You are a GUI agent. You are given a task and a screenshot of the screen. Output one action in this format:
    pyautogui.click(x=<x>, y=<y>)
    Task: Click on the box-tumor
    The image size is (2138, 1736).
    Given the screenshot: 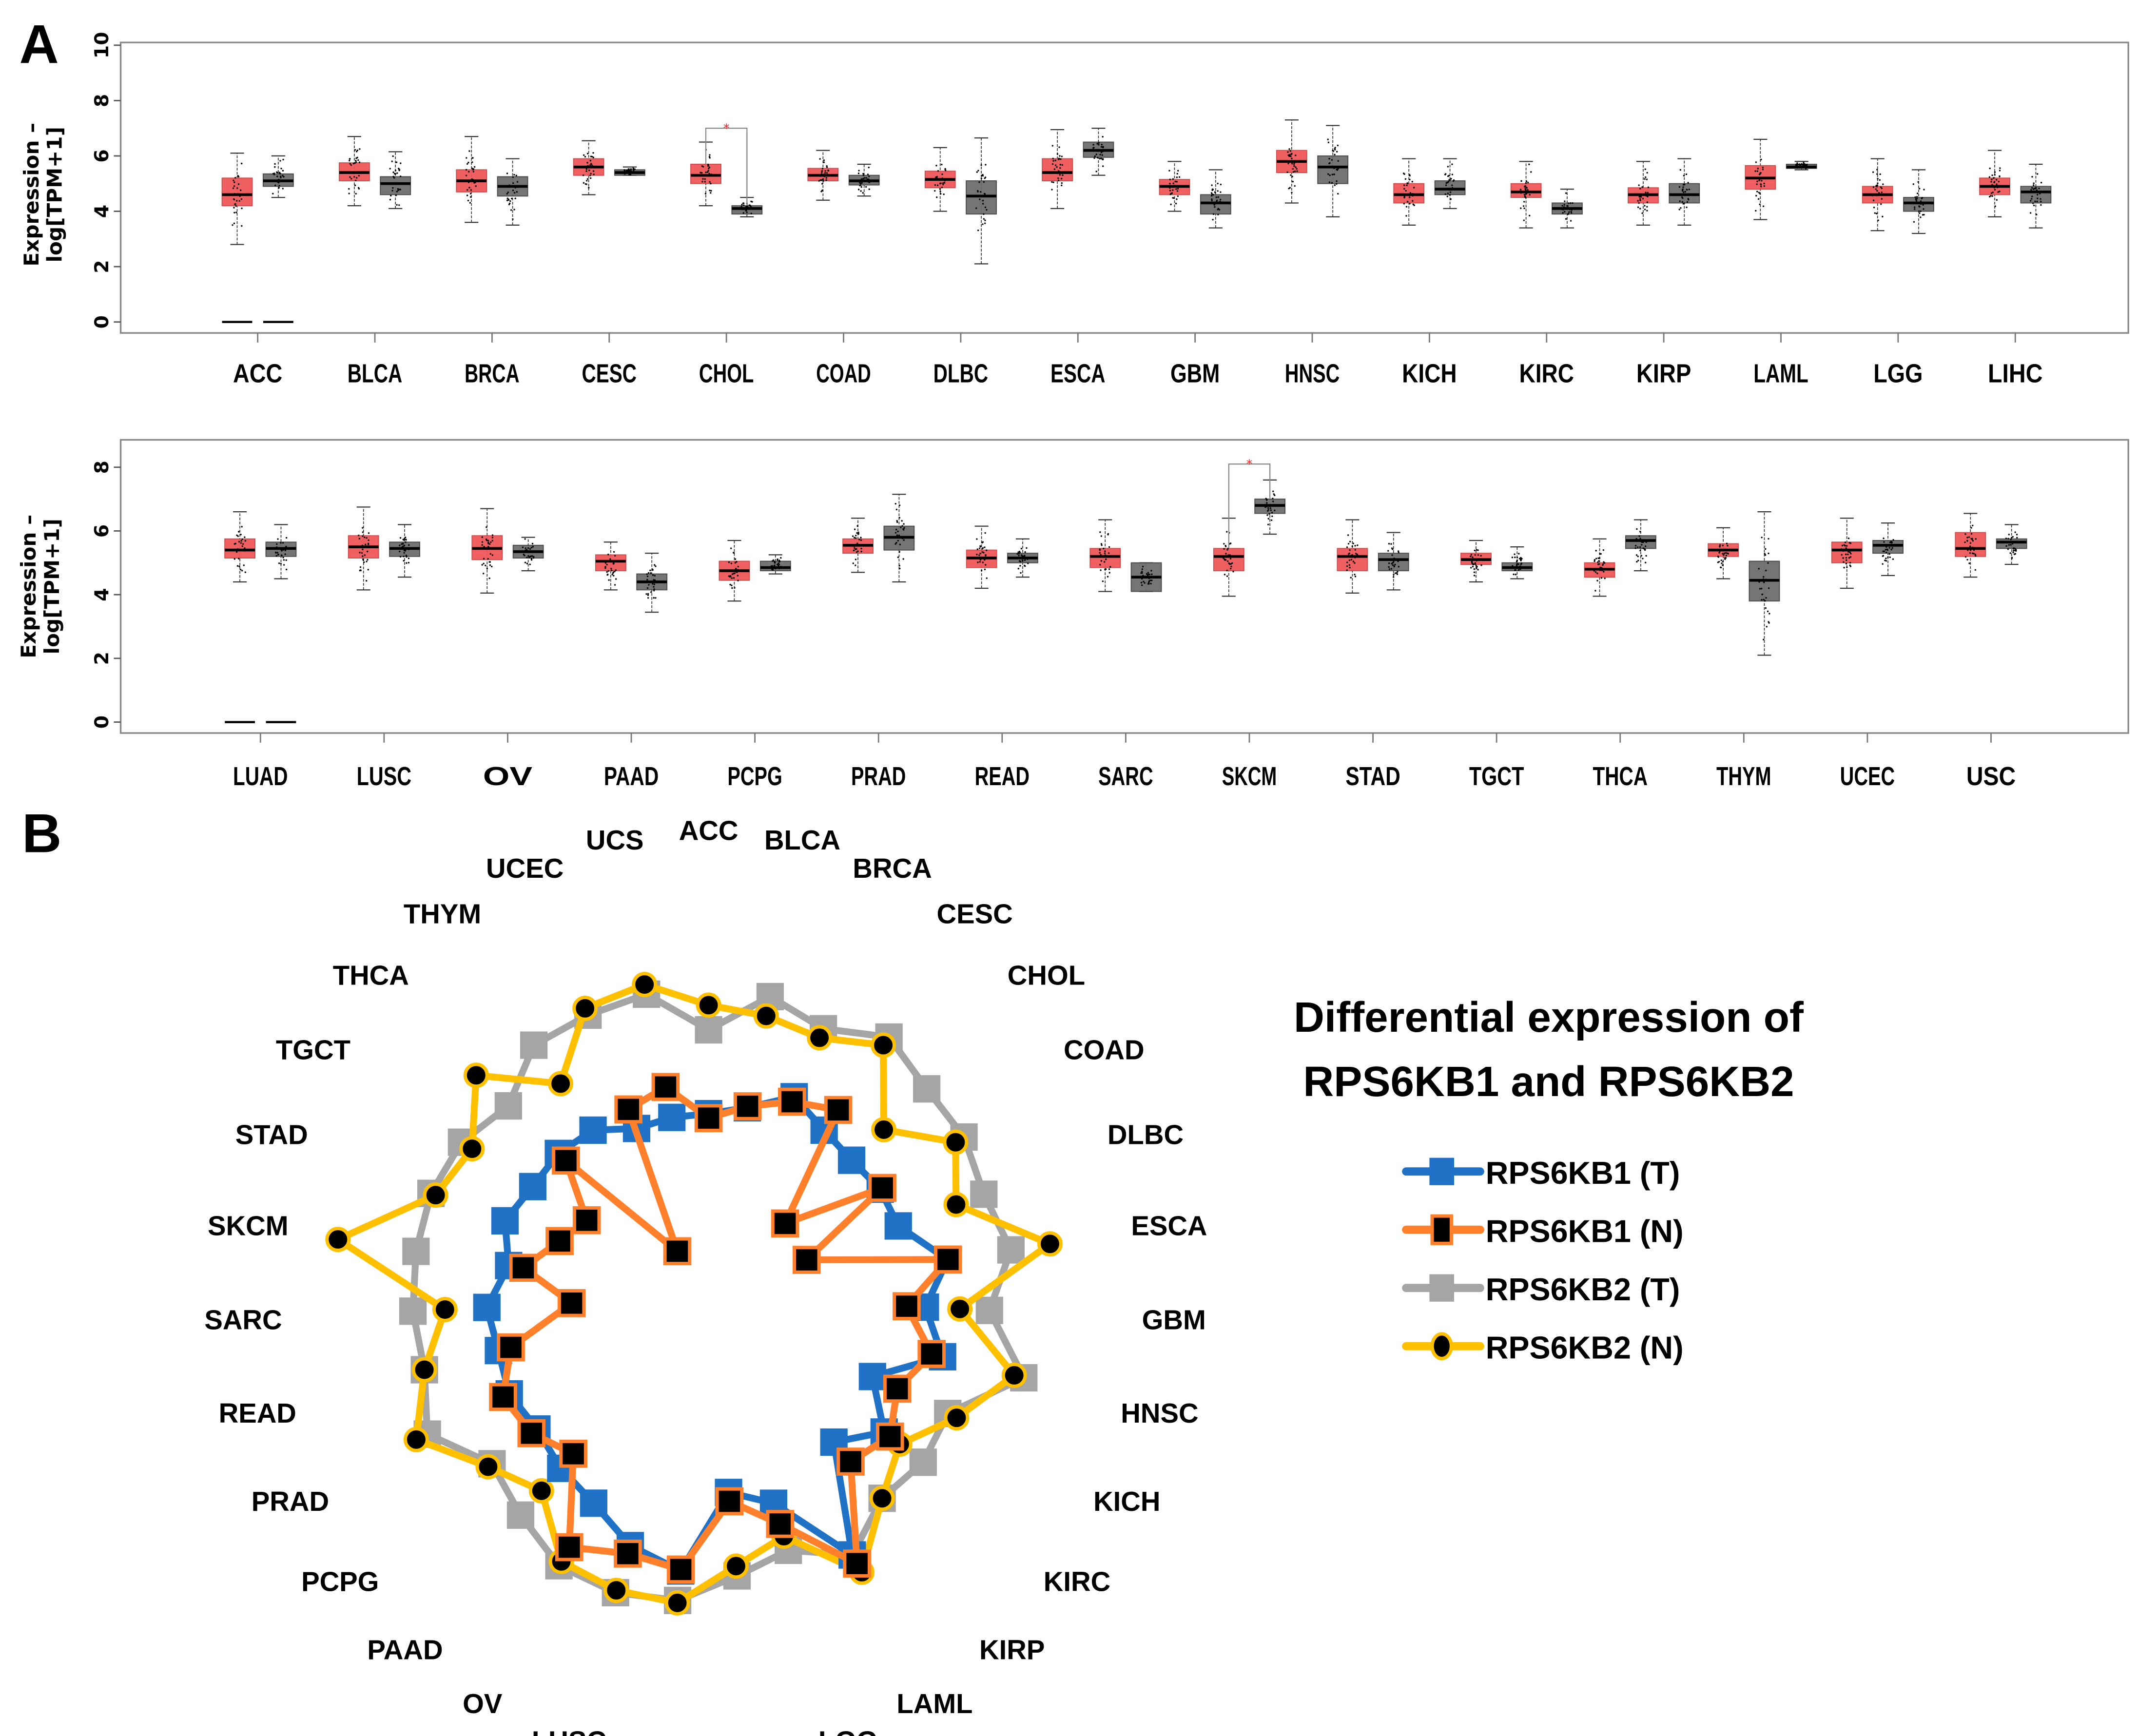 What is the action you would take?
    pyautogui.click(x=940, y=179)
    